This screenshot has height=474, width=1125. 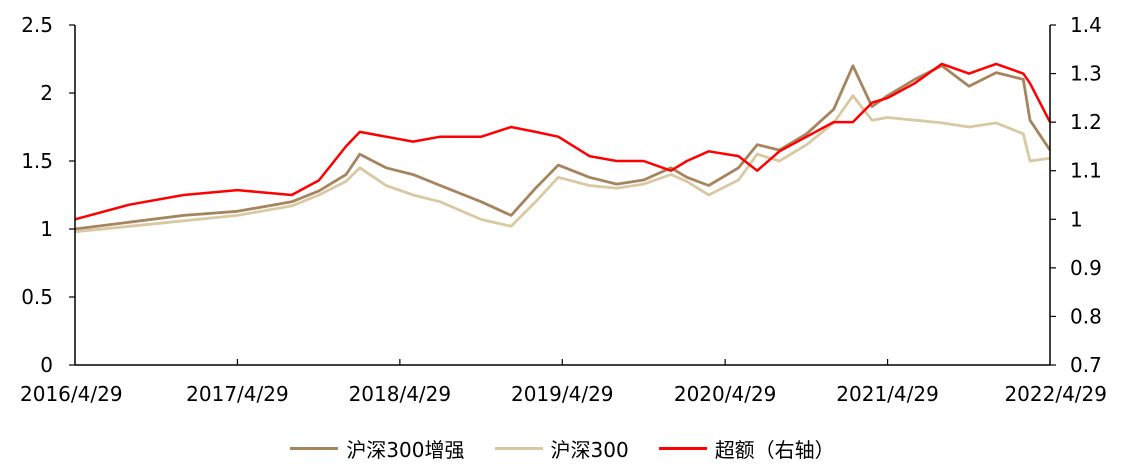 What do you see at coordinates (46, 229) in the screenshot?
I see `left-tick-label: 1` at bounding box center [46, 229].